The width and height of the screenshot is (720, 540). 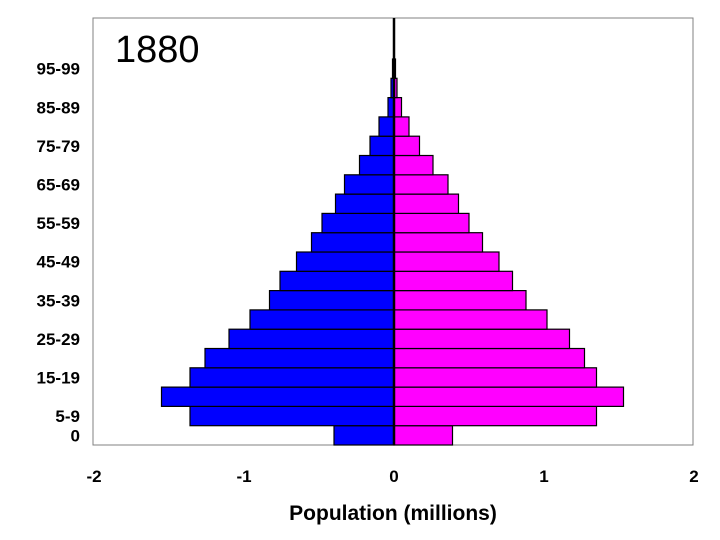 I want to click on y-tick-label: 15-19, so click(x=58, y=377).